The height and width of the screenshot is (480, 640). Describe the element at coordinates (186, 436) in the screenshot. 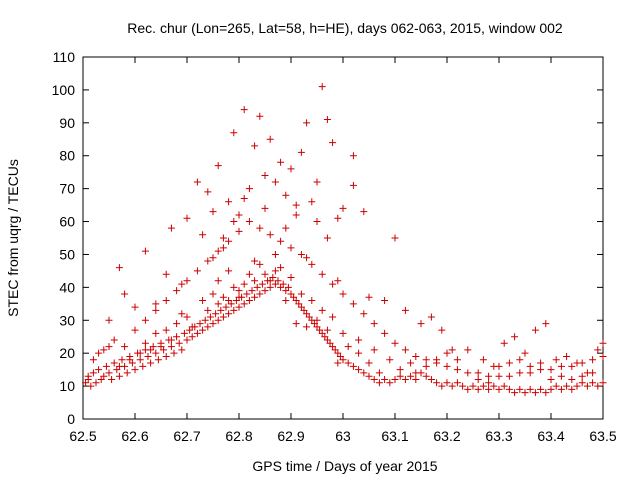

I see `x-tick-label: 62.7` at that location.